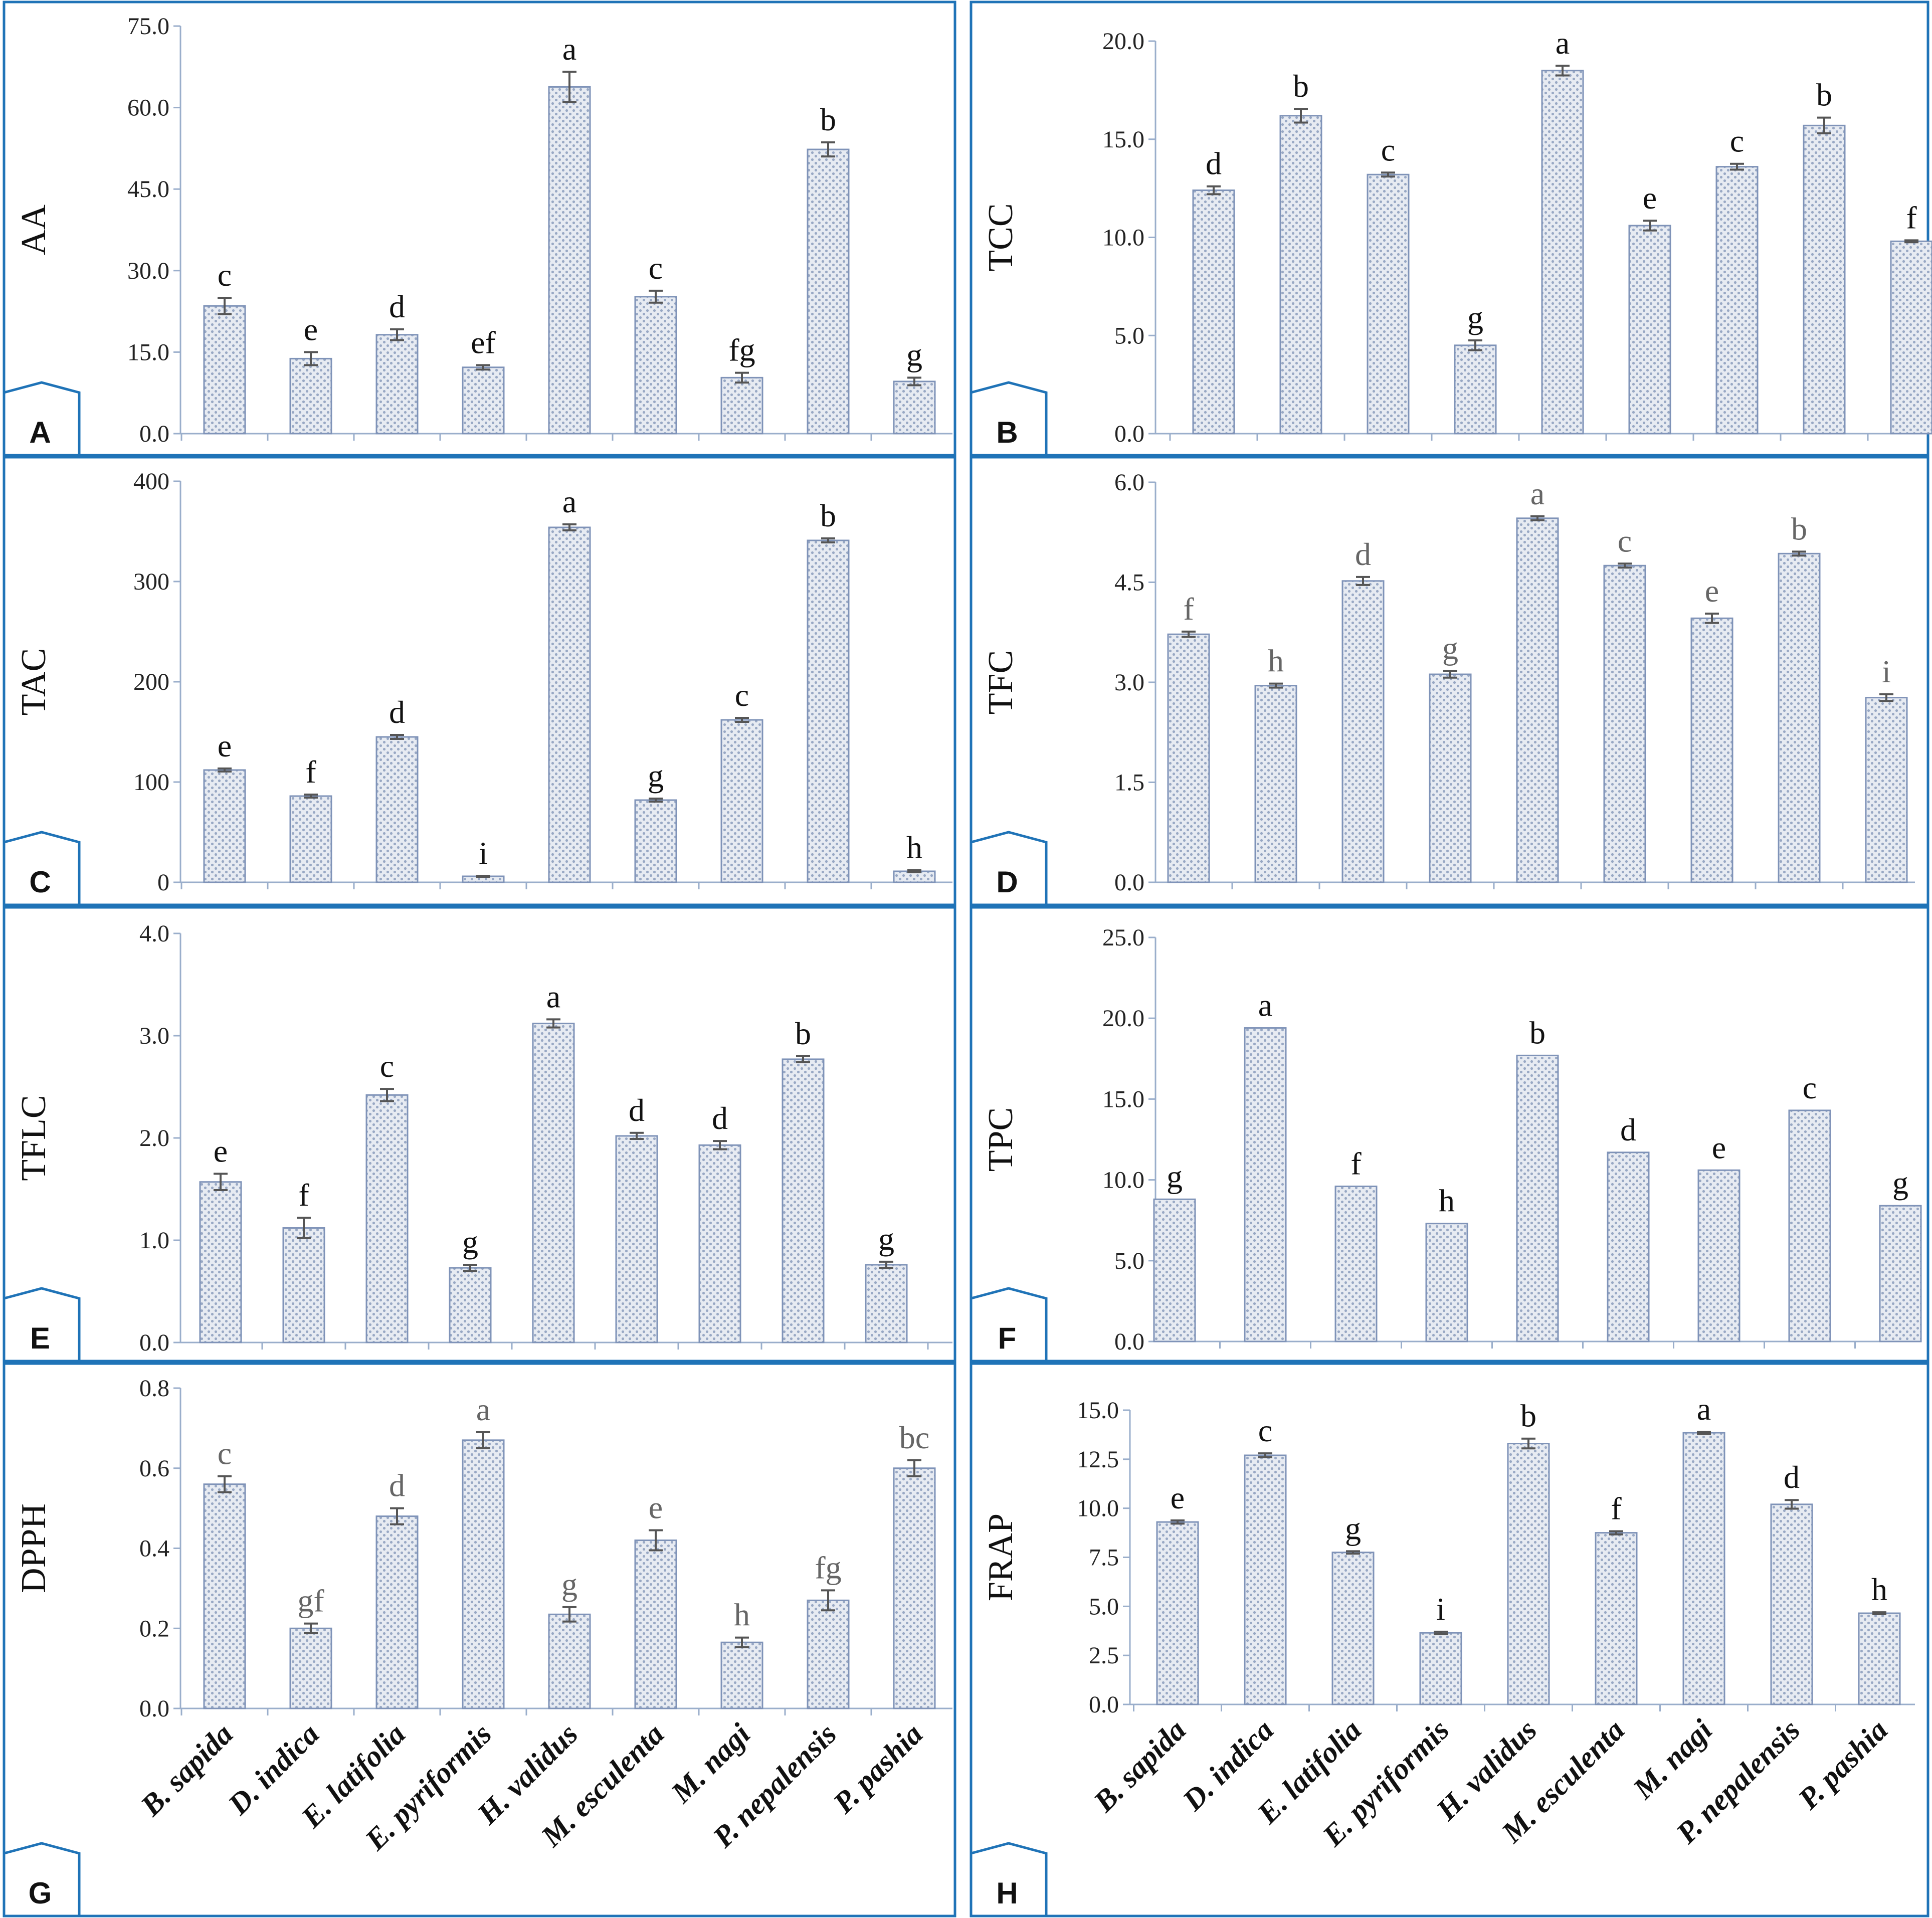 This screenshot has width=1932, height=1918. I want to click on y-tick-label: 300, so click(151, 581).